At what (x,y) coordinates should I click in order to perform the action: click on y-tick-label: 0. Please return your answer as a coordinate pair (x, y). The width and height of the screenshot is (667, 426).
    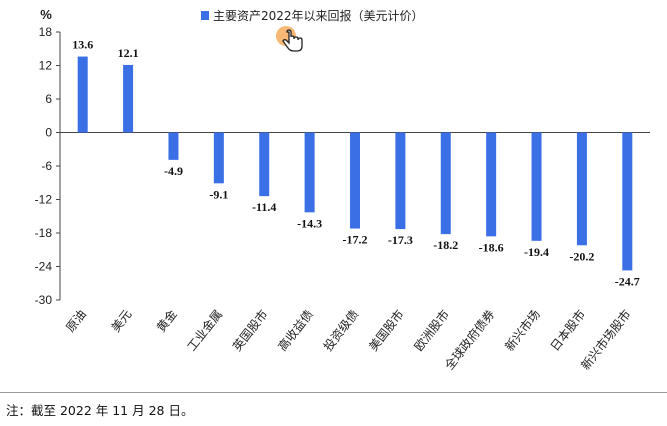
    Looking at the image, I should click on (48, 133).